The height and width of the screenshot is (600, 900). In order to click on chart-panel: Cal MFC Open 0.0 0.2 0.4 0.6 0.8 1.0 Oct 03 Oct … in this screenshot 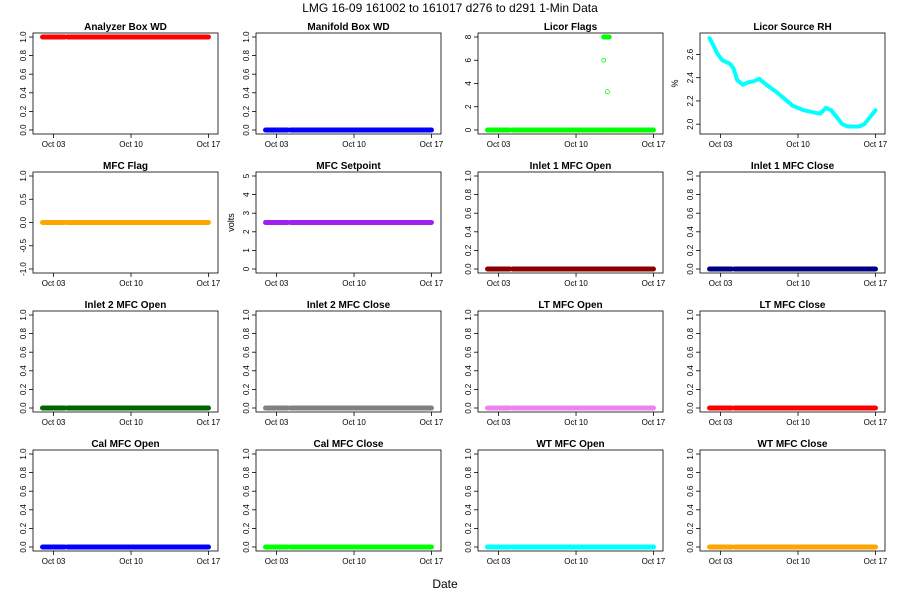, I will do `click(120, 502)`.